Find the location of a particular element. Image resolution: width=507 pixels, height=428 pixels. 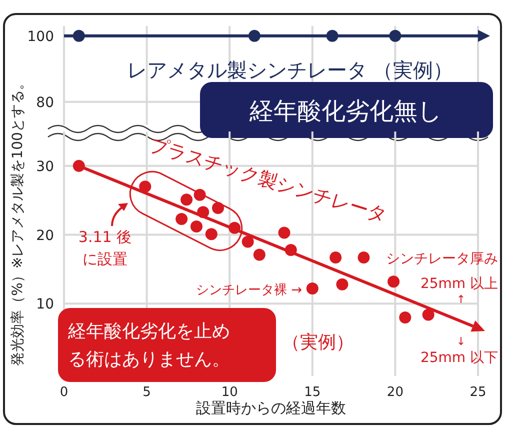

y-tick-label: 20 is located at coordinates (45, 236).